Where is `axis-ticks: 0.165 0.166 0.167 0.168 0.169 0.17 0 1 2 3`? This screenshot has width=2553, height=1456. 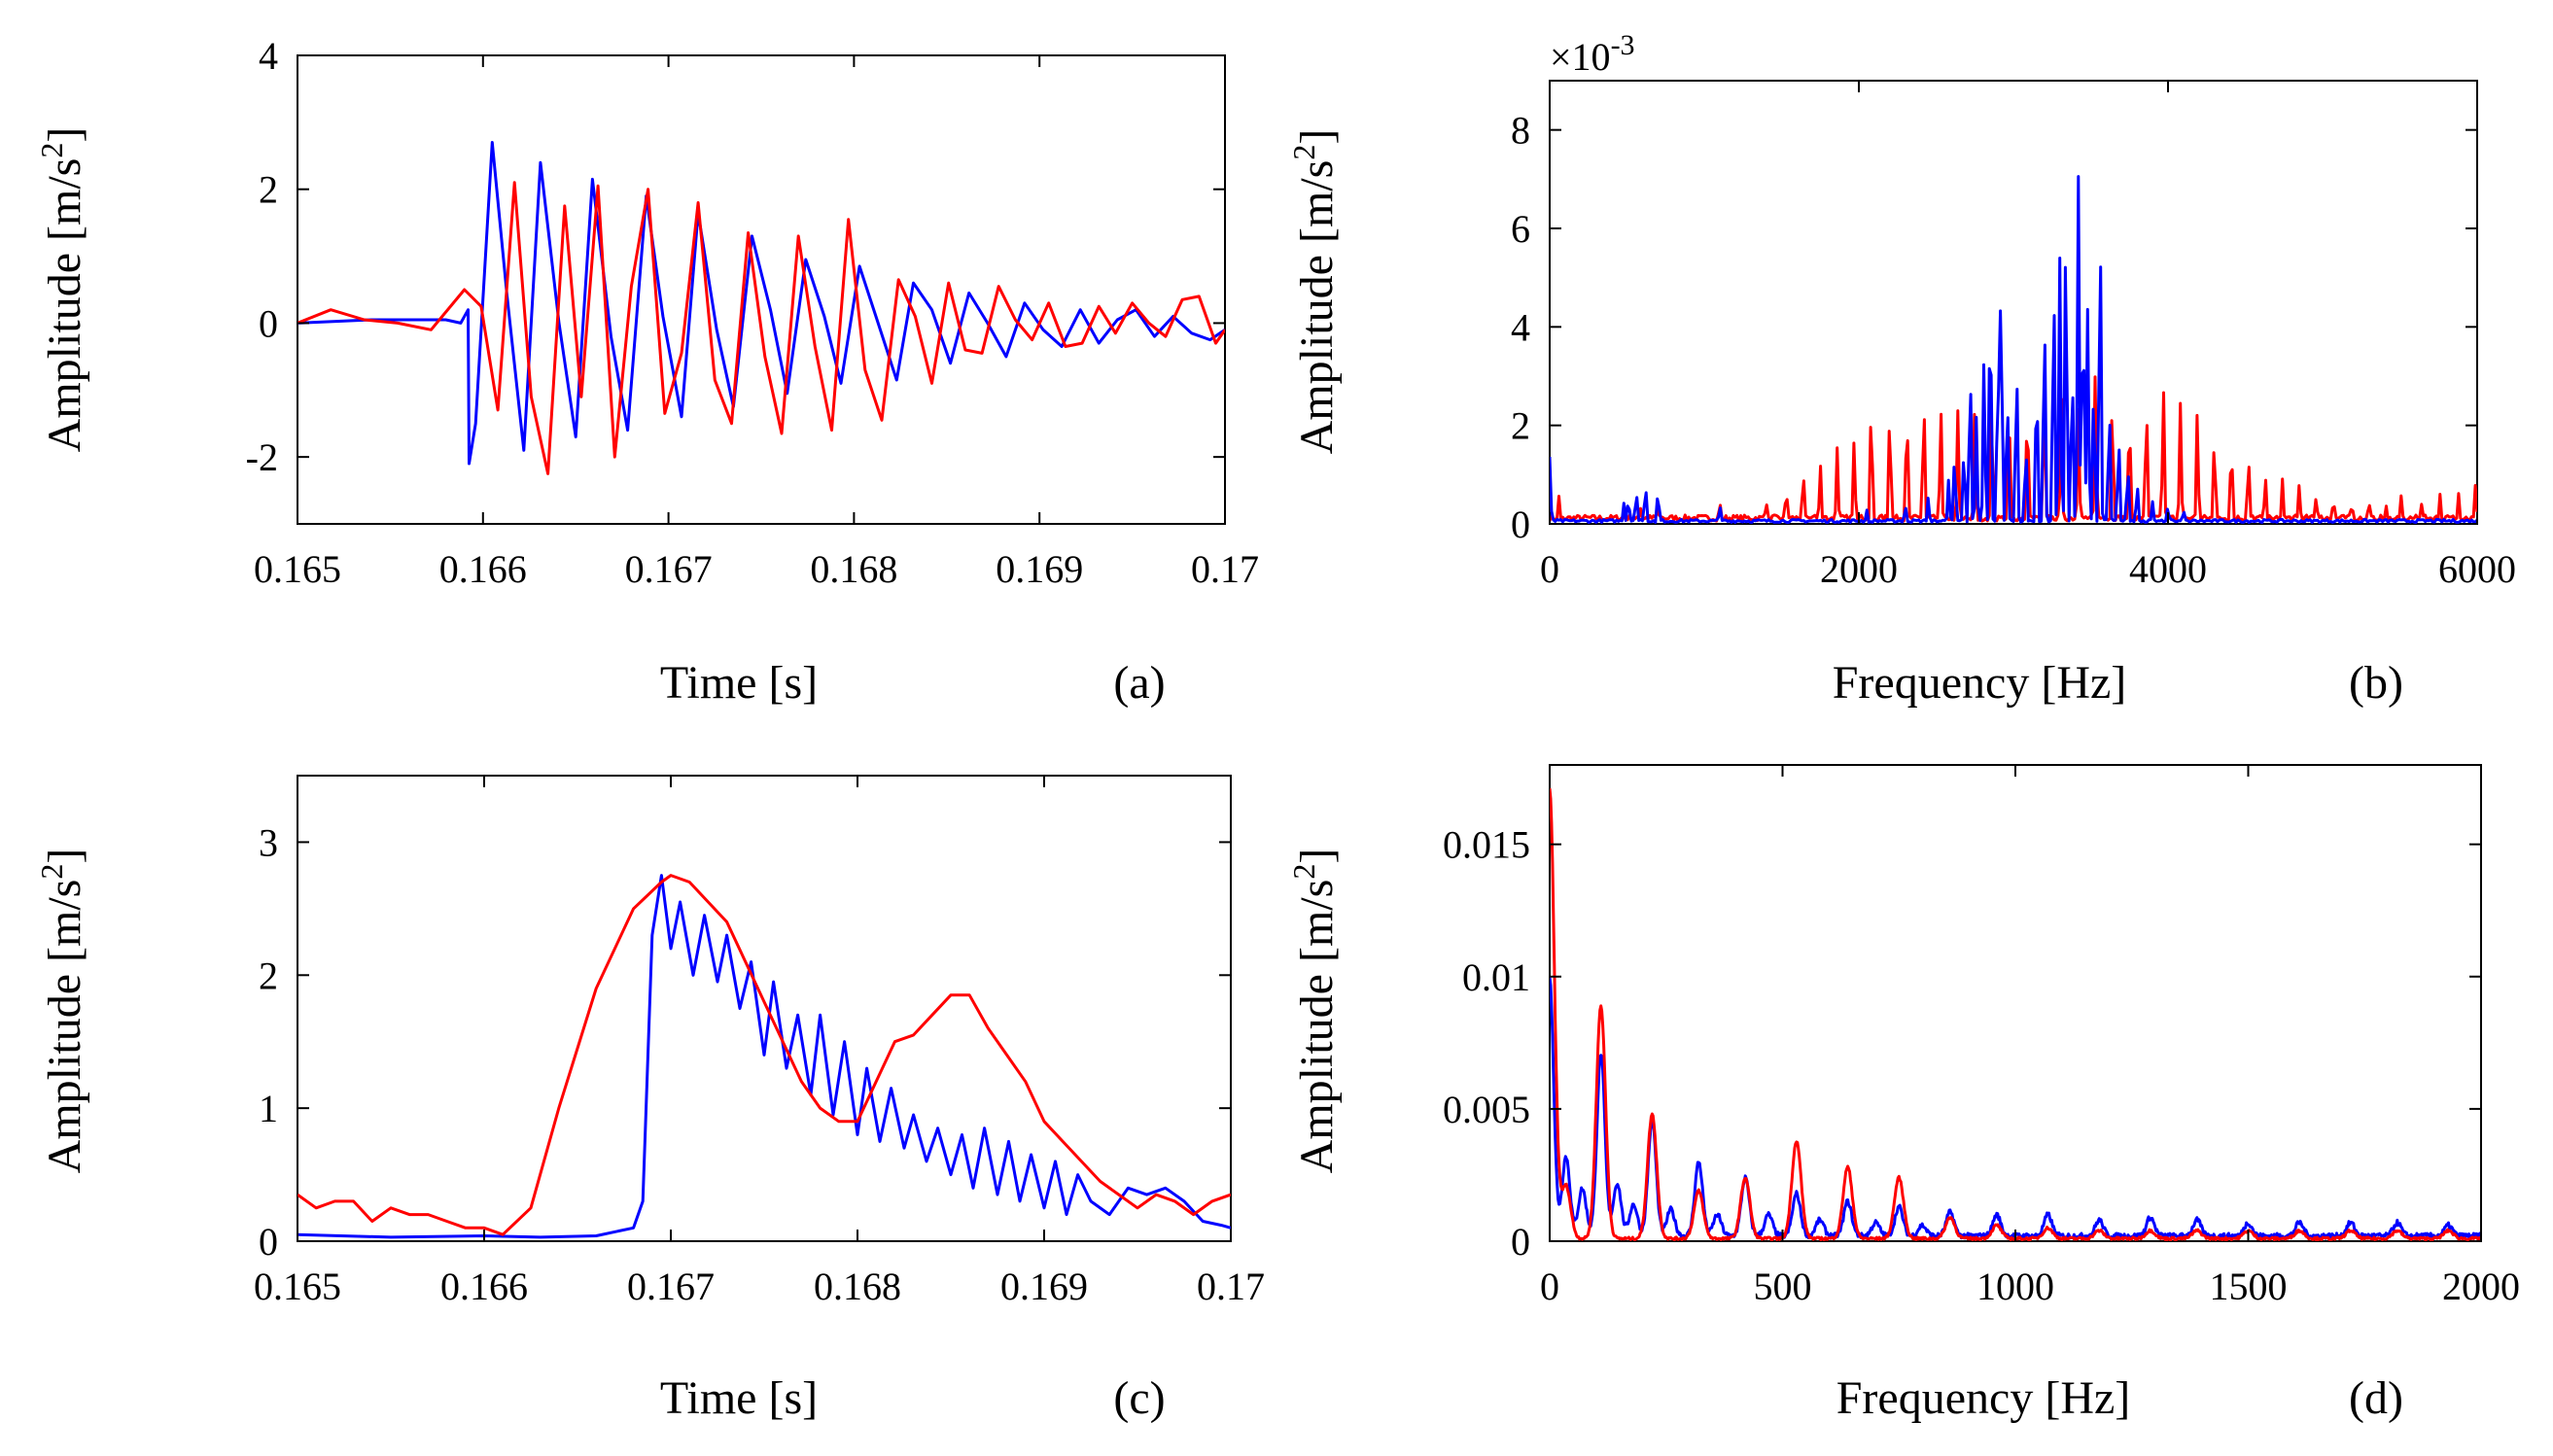
axis-ticks: 0.165 0.166 0.167 0.168 0.169 0.17 0 1 2 3 is located at coordinates (759, 1042).